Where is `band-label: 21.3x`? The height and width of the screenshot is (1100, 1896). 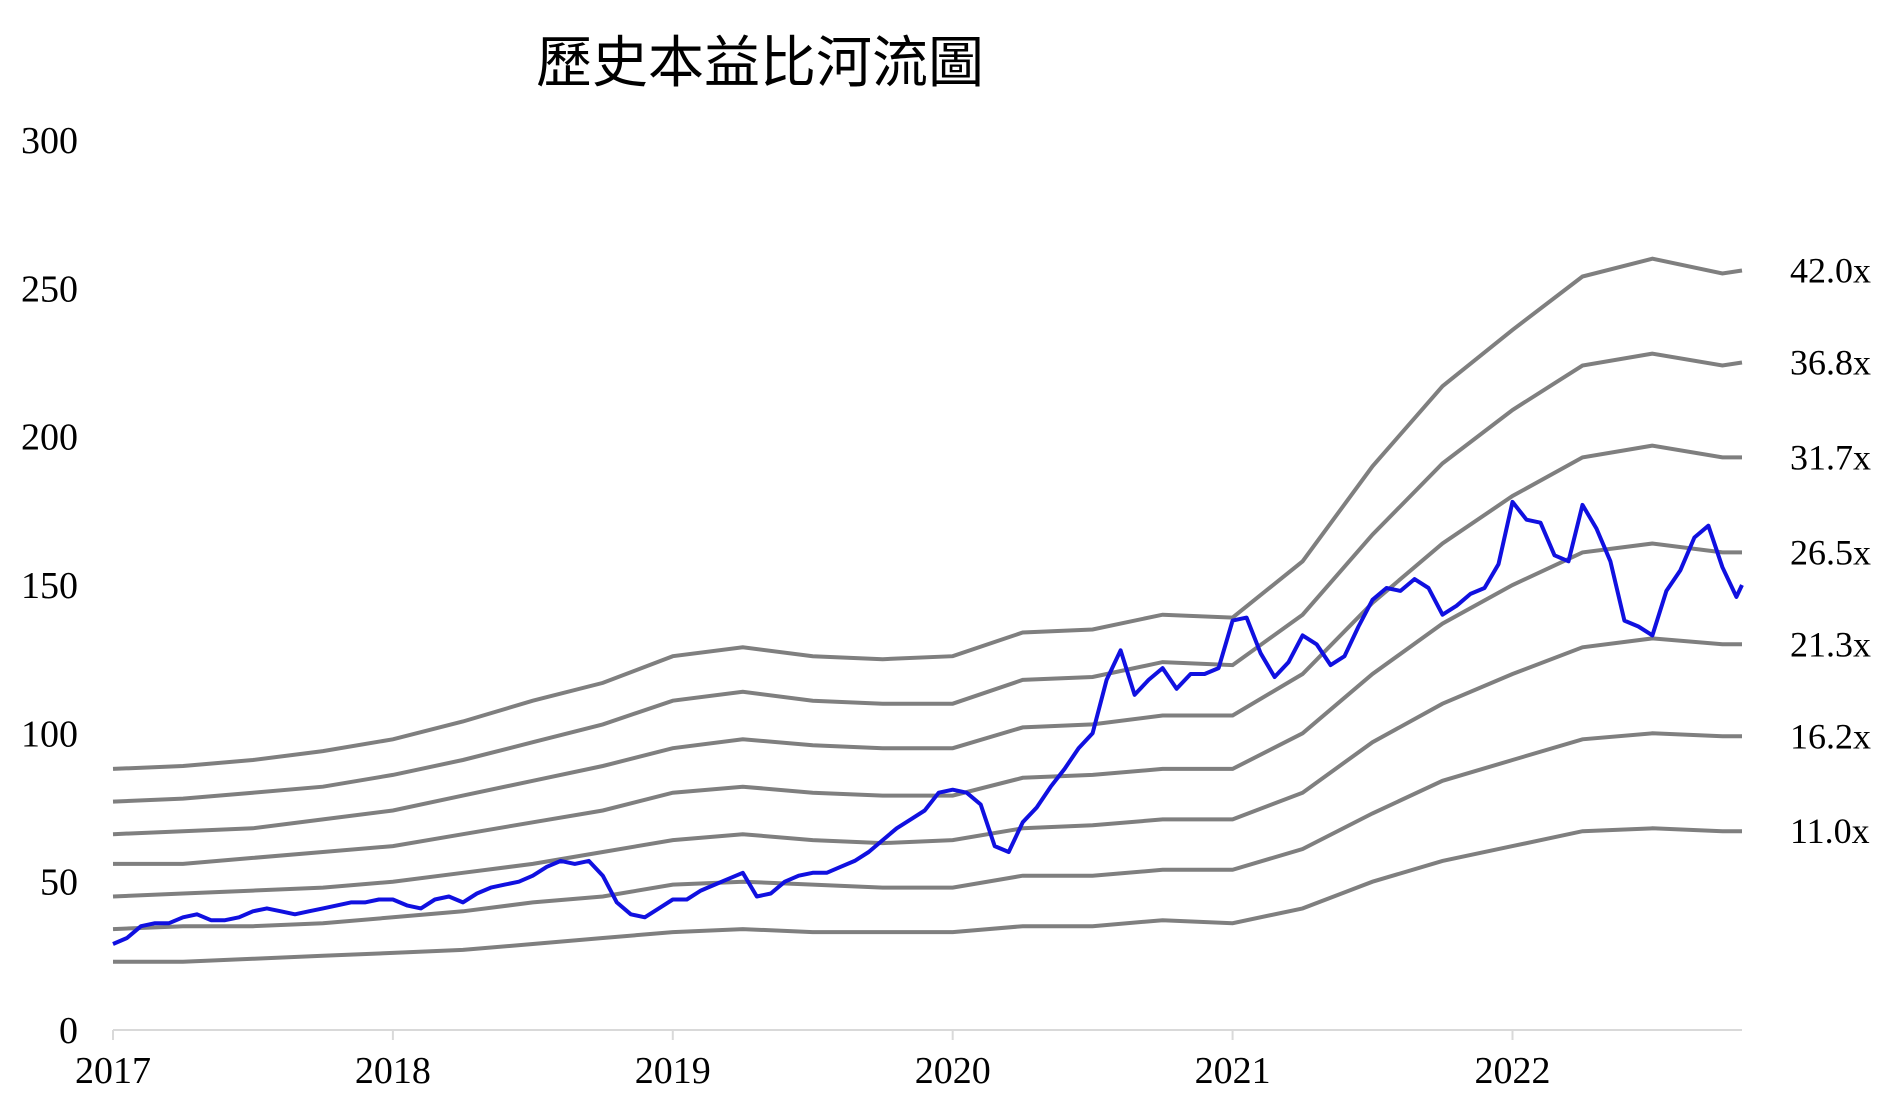 band-label: 21.3x is located at coordinates (1830, 644).